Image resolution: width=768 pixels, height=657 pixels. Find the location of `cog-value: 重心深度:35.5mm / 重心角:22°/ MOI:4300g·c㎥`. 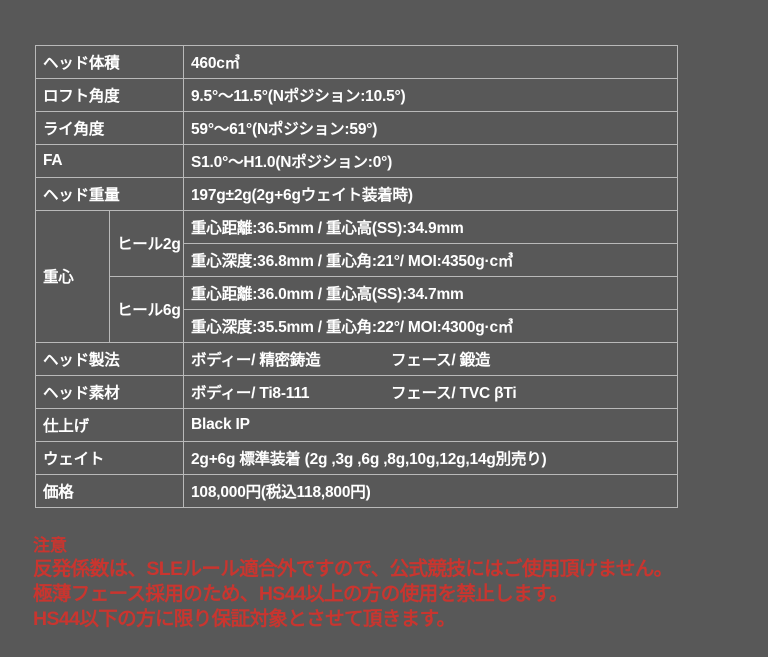

cog-value: 重心深度:35.5mm / 重心角:22°/ MOI:4300g·c㎥ is located at coordinates (430, 326).